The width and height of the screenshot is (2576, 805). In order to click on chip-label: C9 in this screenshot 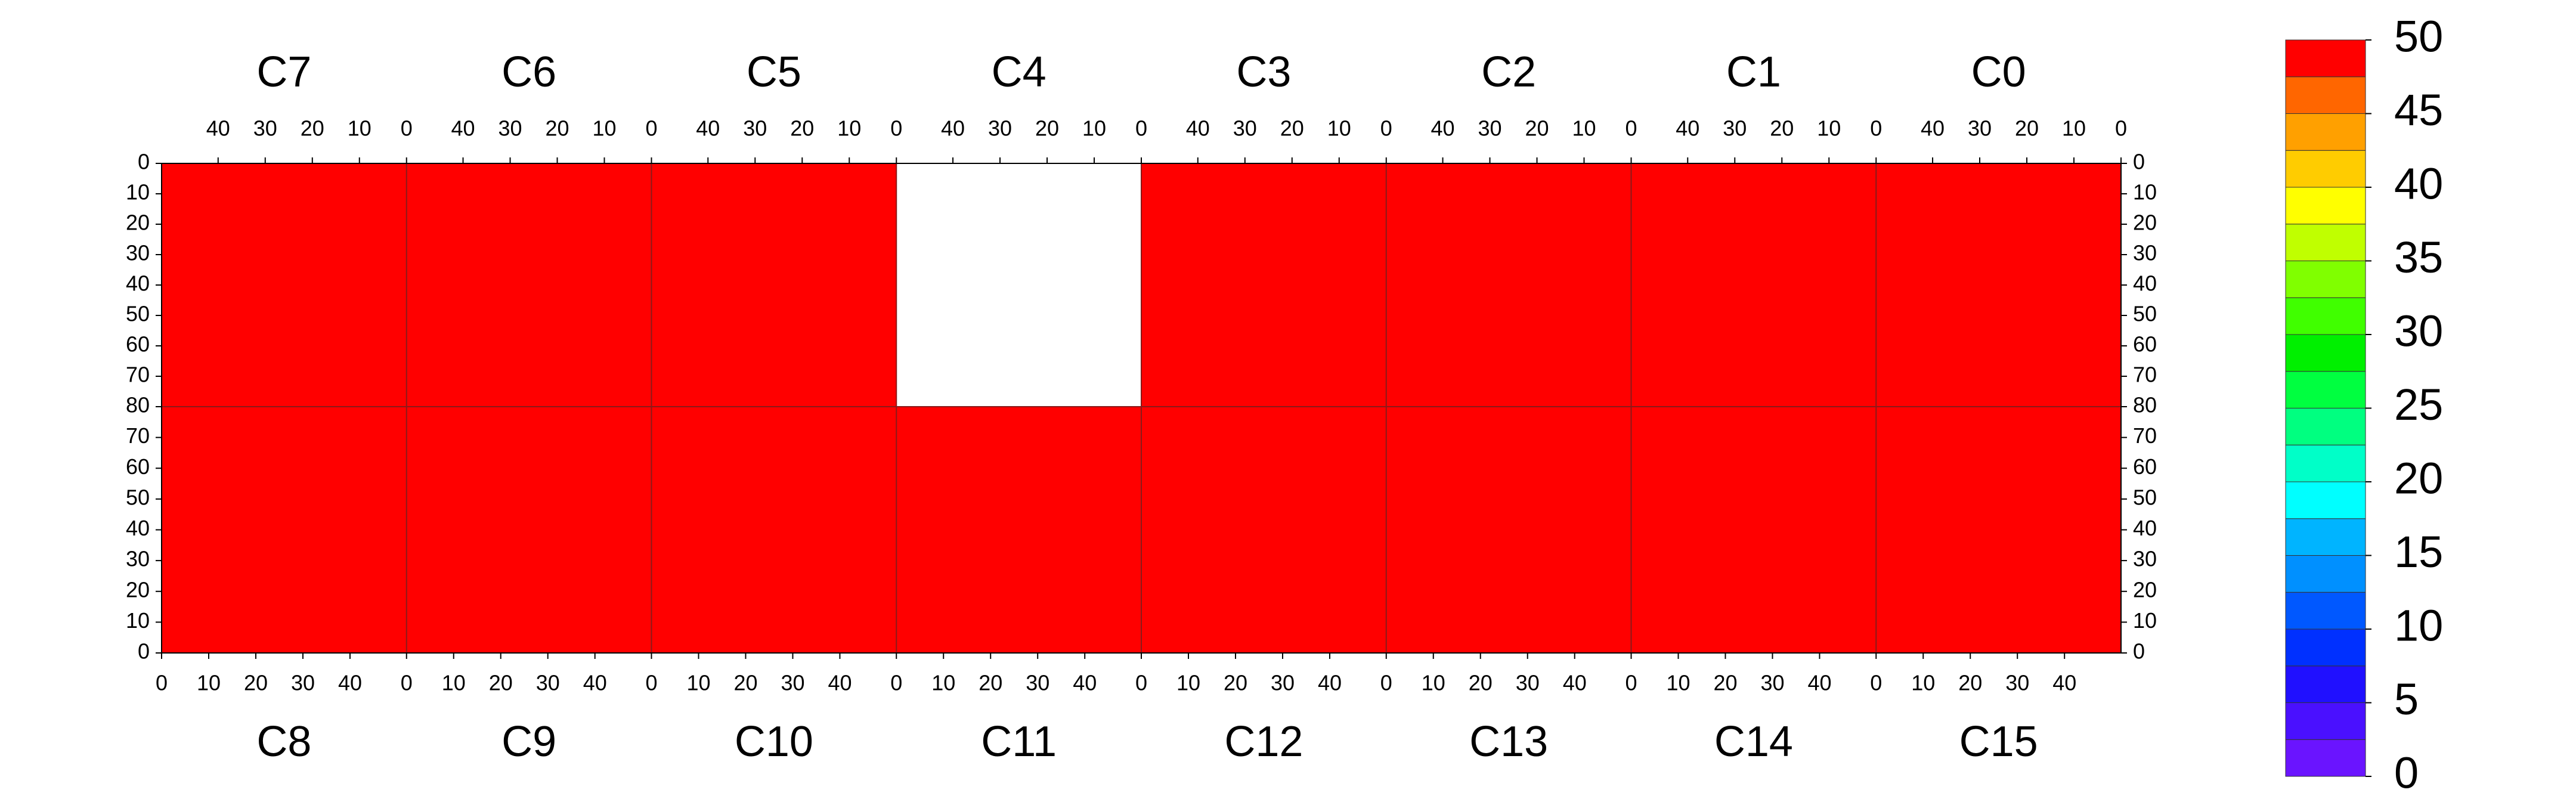, I will do `click(528, 742)`.